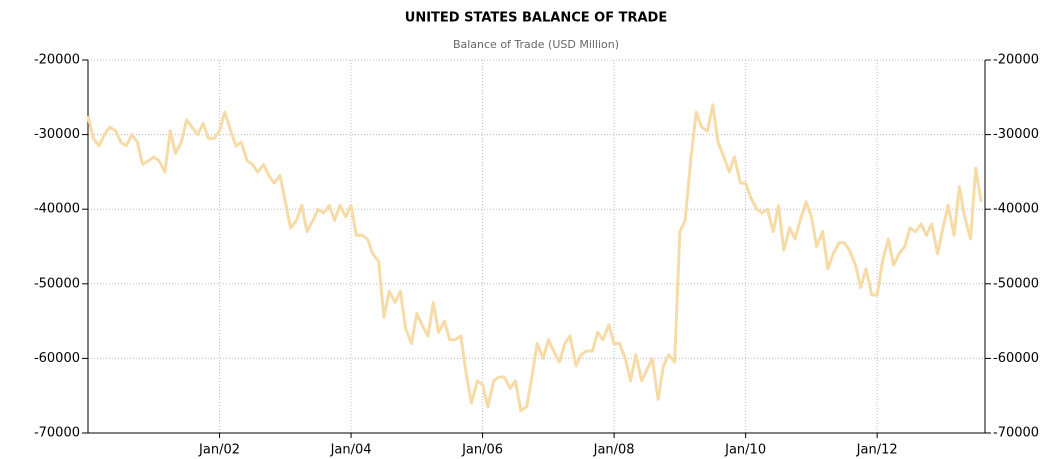 Image resolution: width=1058 pixels, height=459 pixels. Describe the element at coordinates (482, 450) in the screenshot. I see `x-tick-label: Jan/06` at that location.